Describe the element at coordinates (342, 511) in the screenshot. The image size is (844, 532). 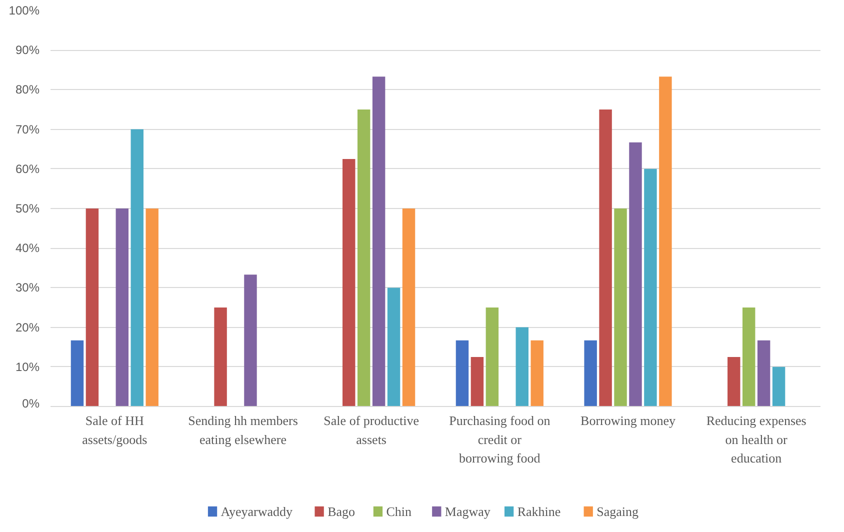
I see `legend-label: Bago` at that location.